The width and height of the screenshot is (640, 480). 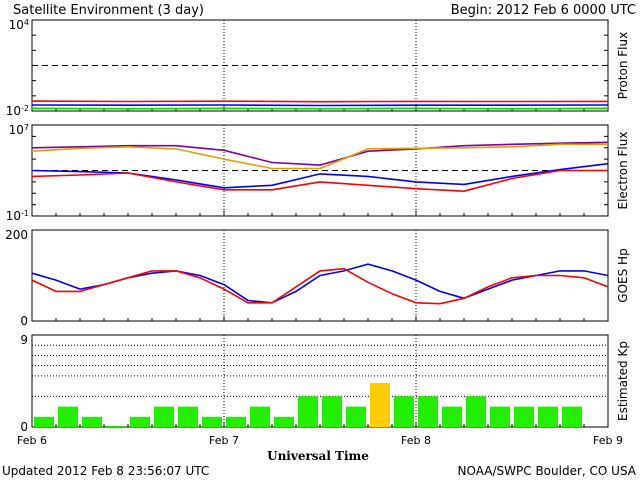 I want to click on panel-ylabel: GOES Hp, so click(x=623, y=275).